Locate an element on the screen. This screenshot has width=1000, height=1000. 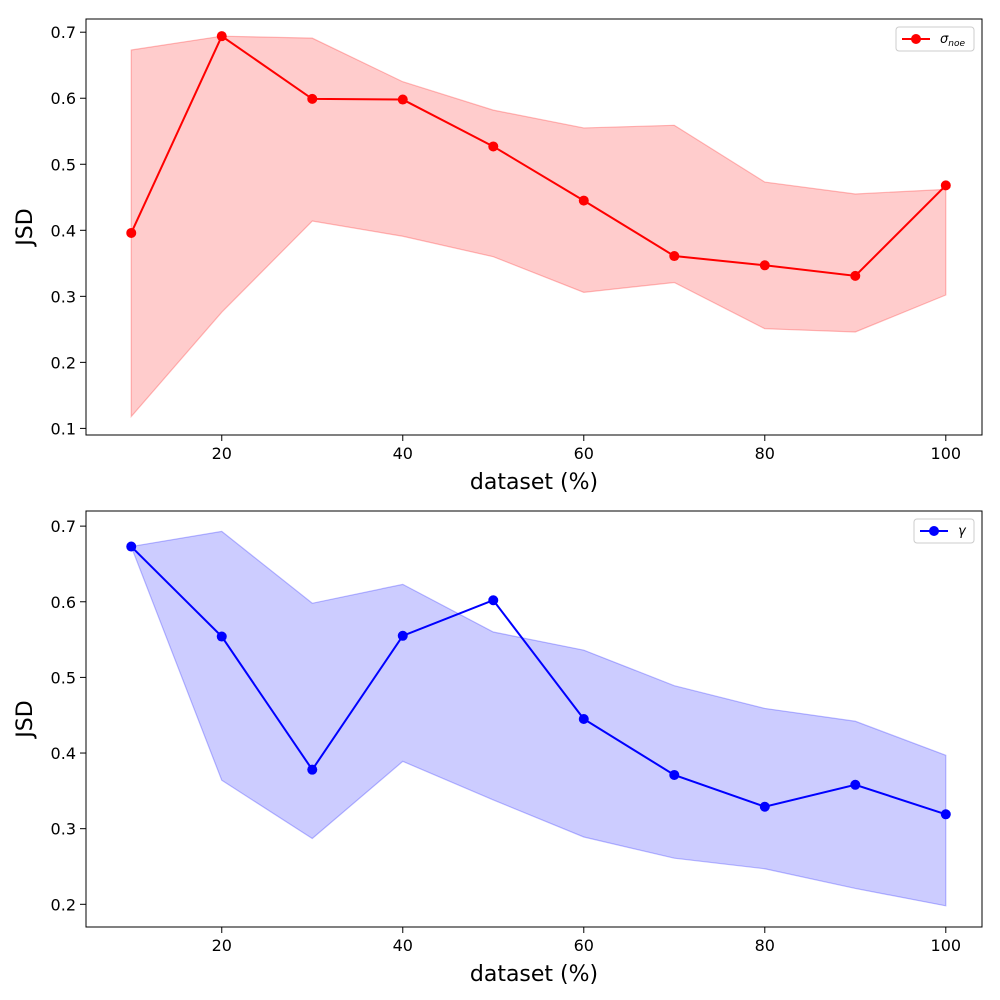
legend: σnoe is located at coordinates (935, 39).